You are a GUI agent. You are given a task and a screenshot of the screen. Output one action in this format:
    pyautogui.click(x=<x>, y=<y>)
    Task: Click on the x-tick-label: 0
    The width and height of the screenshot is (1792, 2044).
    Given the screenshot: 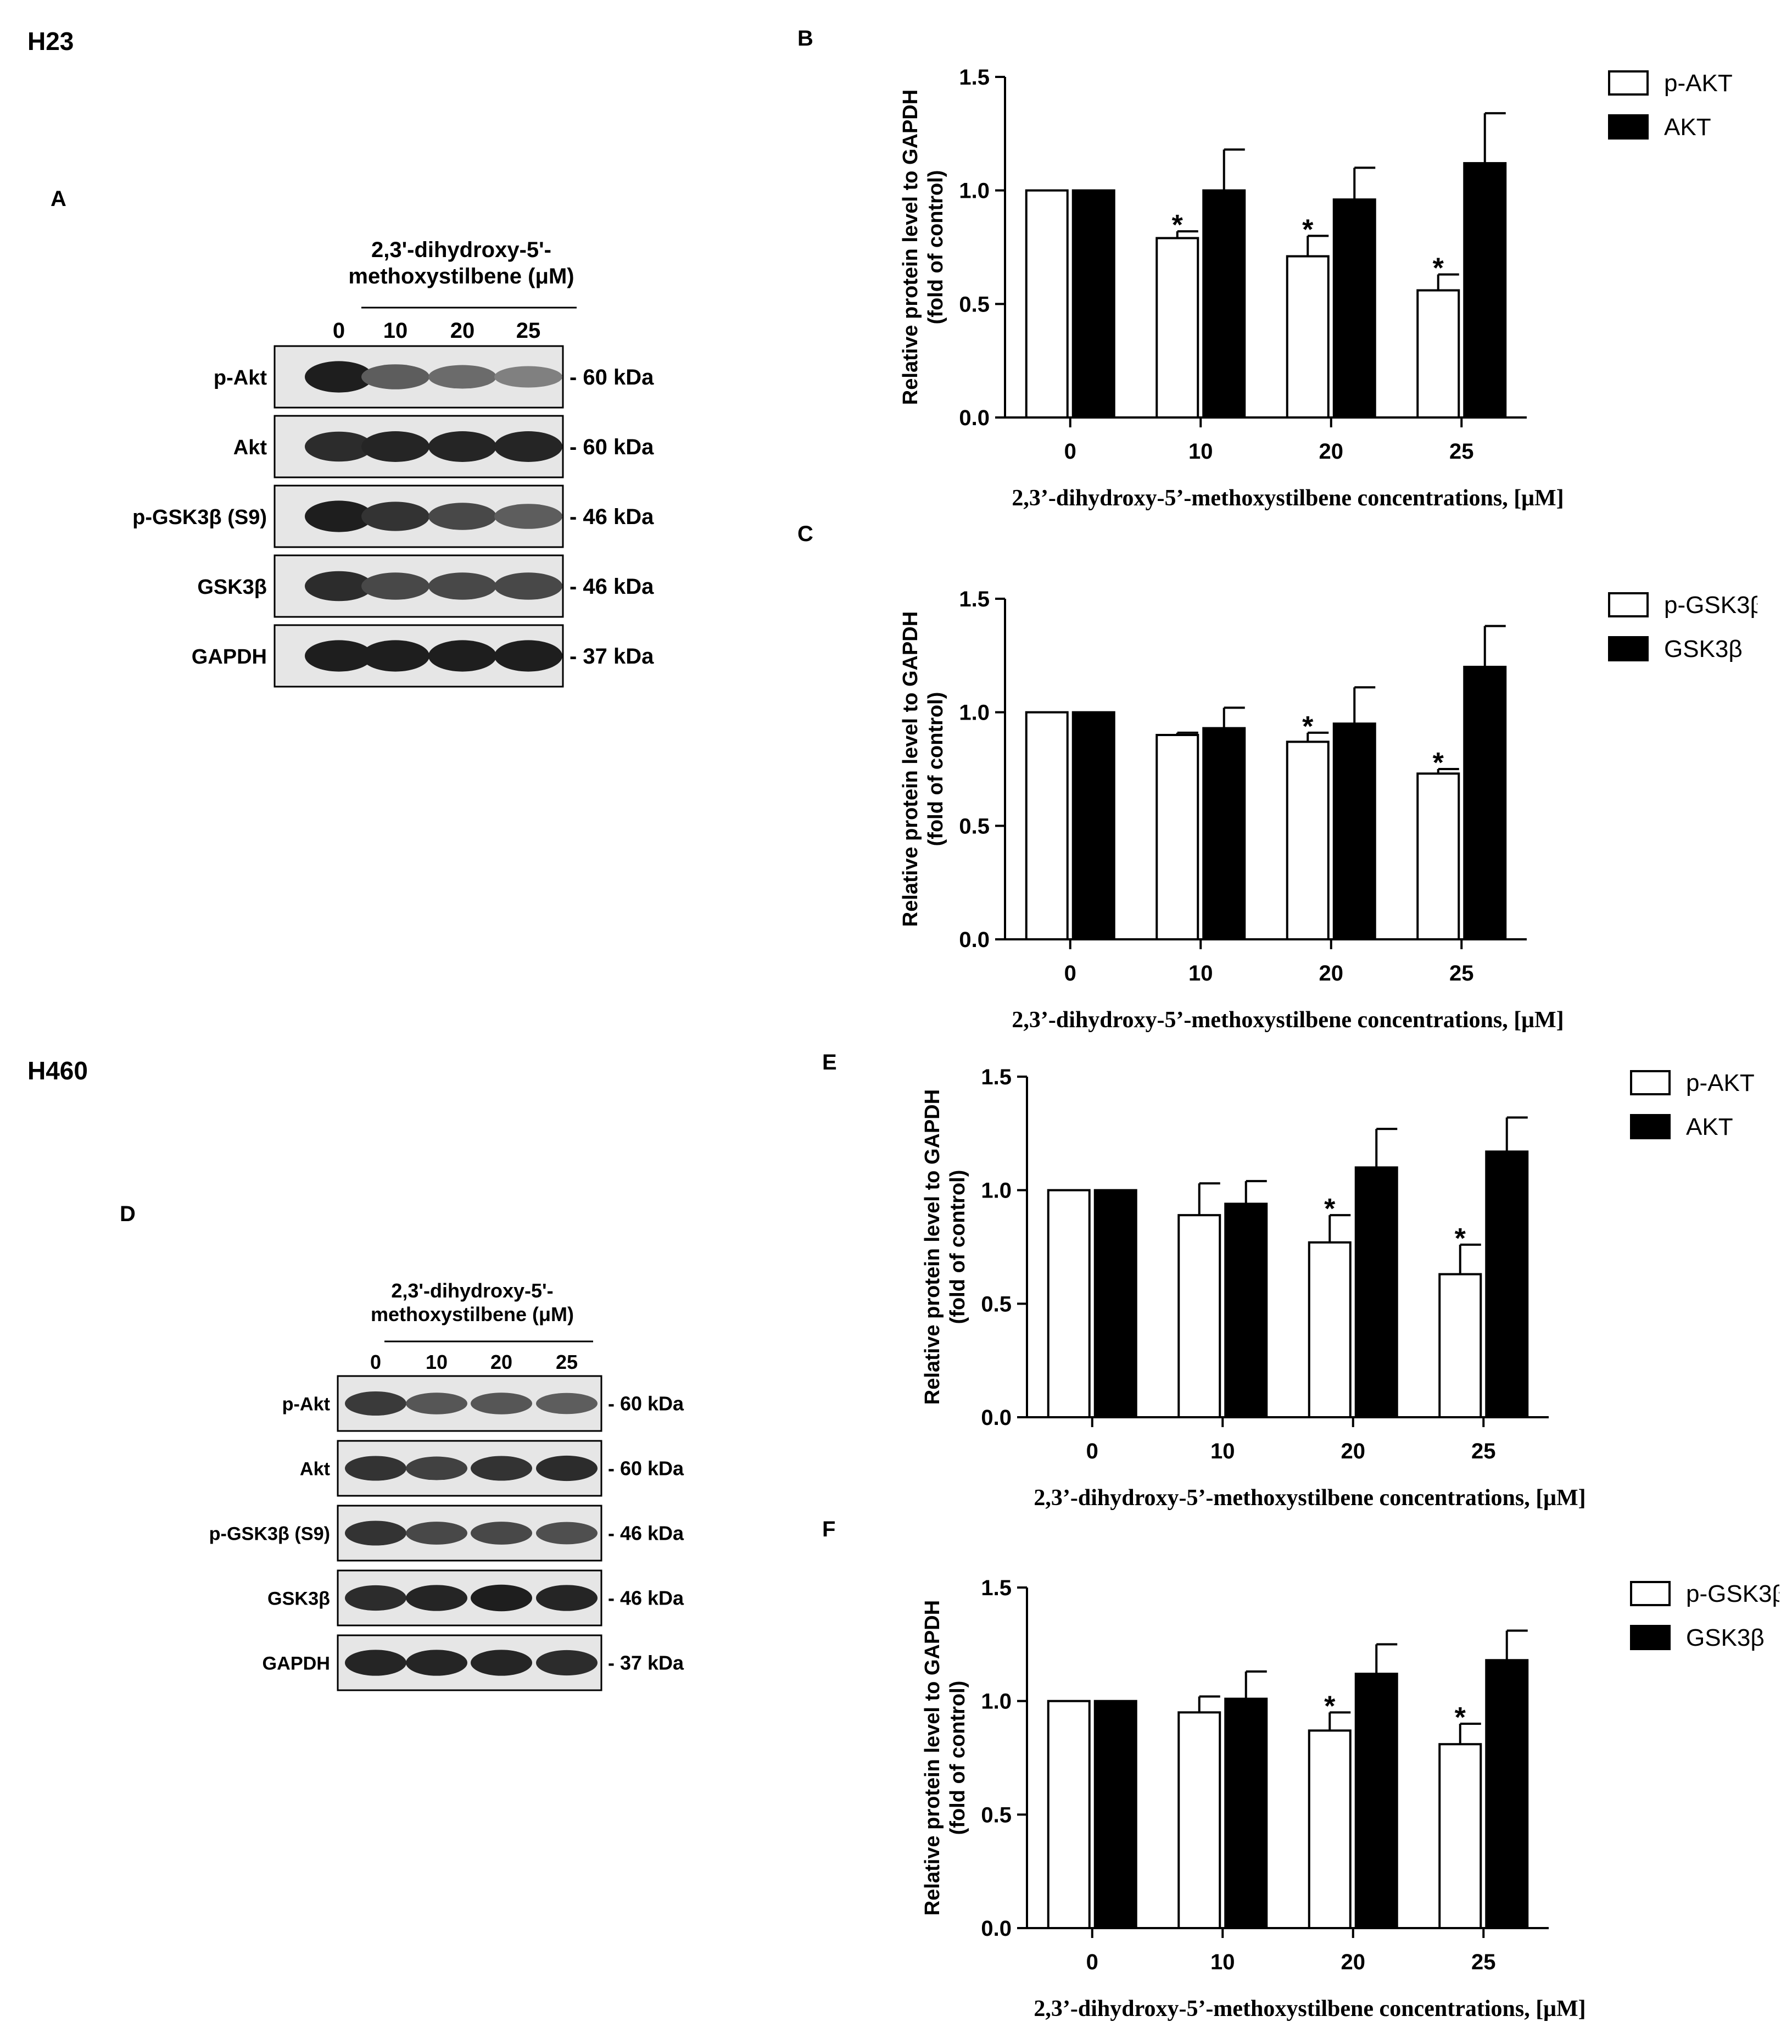 What is the action you would take?
    pyautogui.click(x=1070, y=451)
    